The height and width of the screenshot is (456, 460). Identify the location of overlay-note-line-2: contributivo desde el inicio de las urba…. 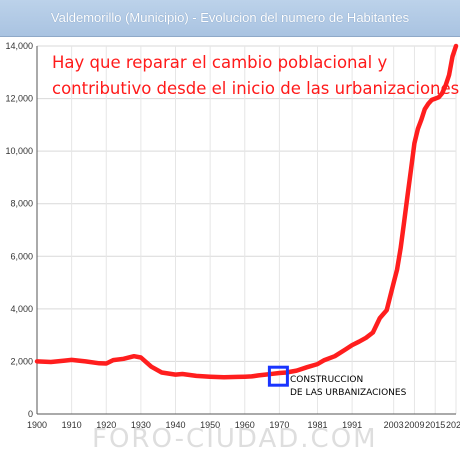
(256, 88).